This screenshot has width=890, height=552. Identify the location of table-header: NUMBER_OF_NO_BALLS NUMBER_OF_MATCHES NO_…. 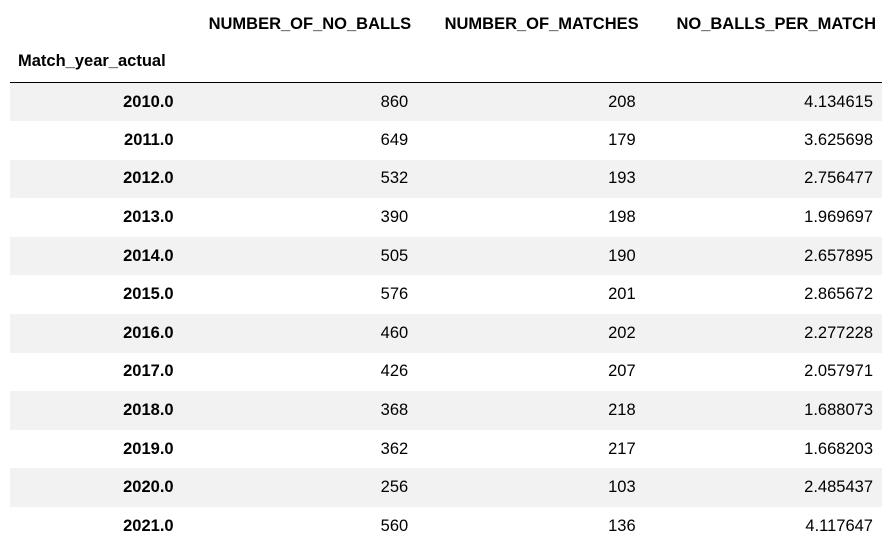
(446, 45).